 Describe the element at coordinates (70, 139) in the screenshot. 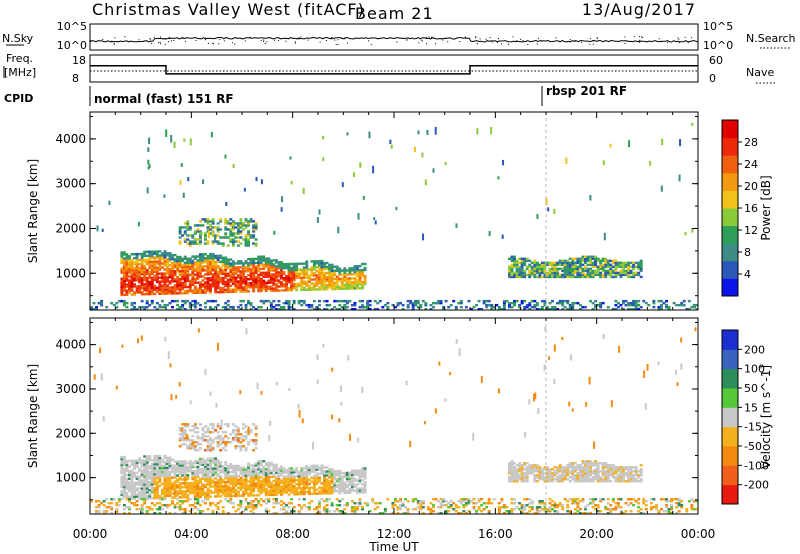

I see `y-tick-label: 4000` at that location.